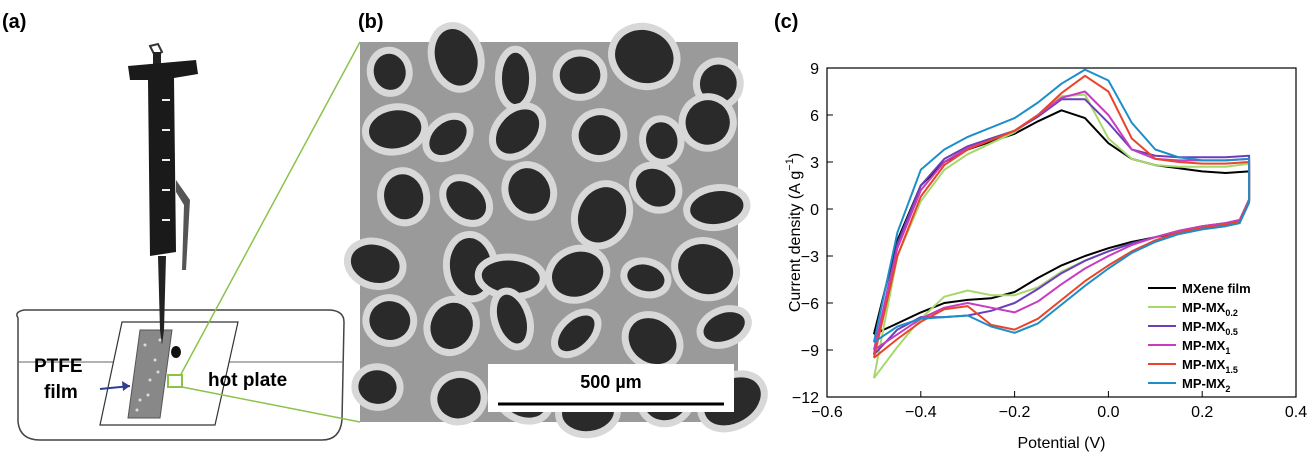 The width and height of the screenshot is (1311, 454). Describe the element at coordinates (814, 116) in the screenshot. I see `y-tick-label: 6` at that location.